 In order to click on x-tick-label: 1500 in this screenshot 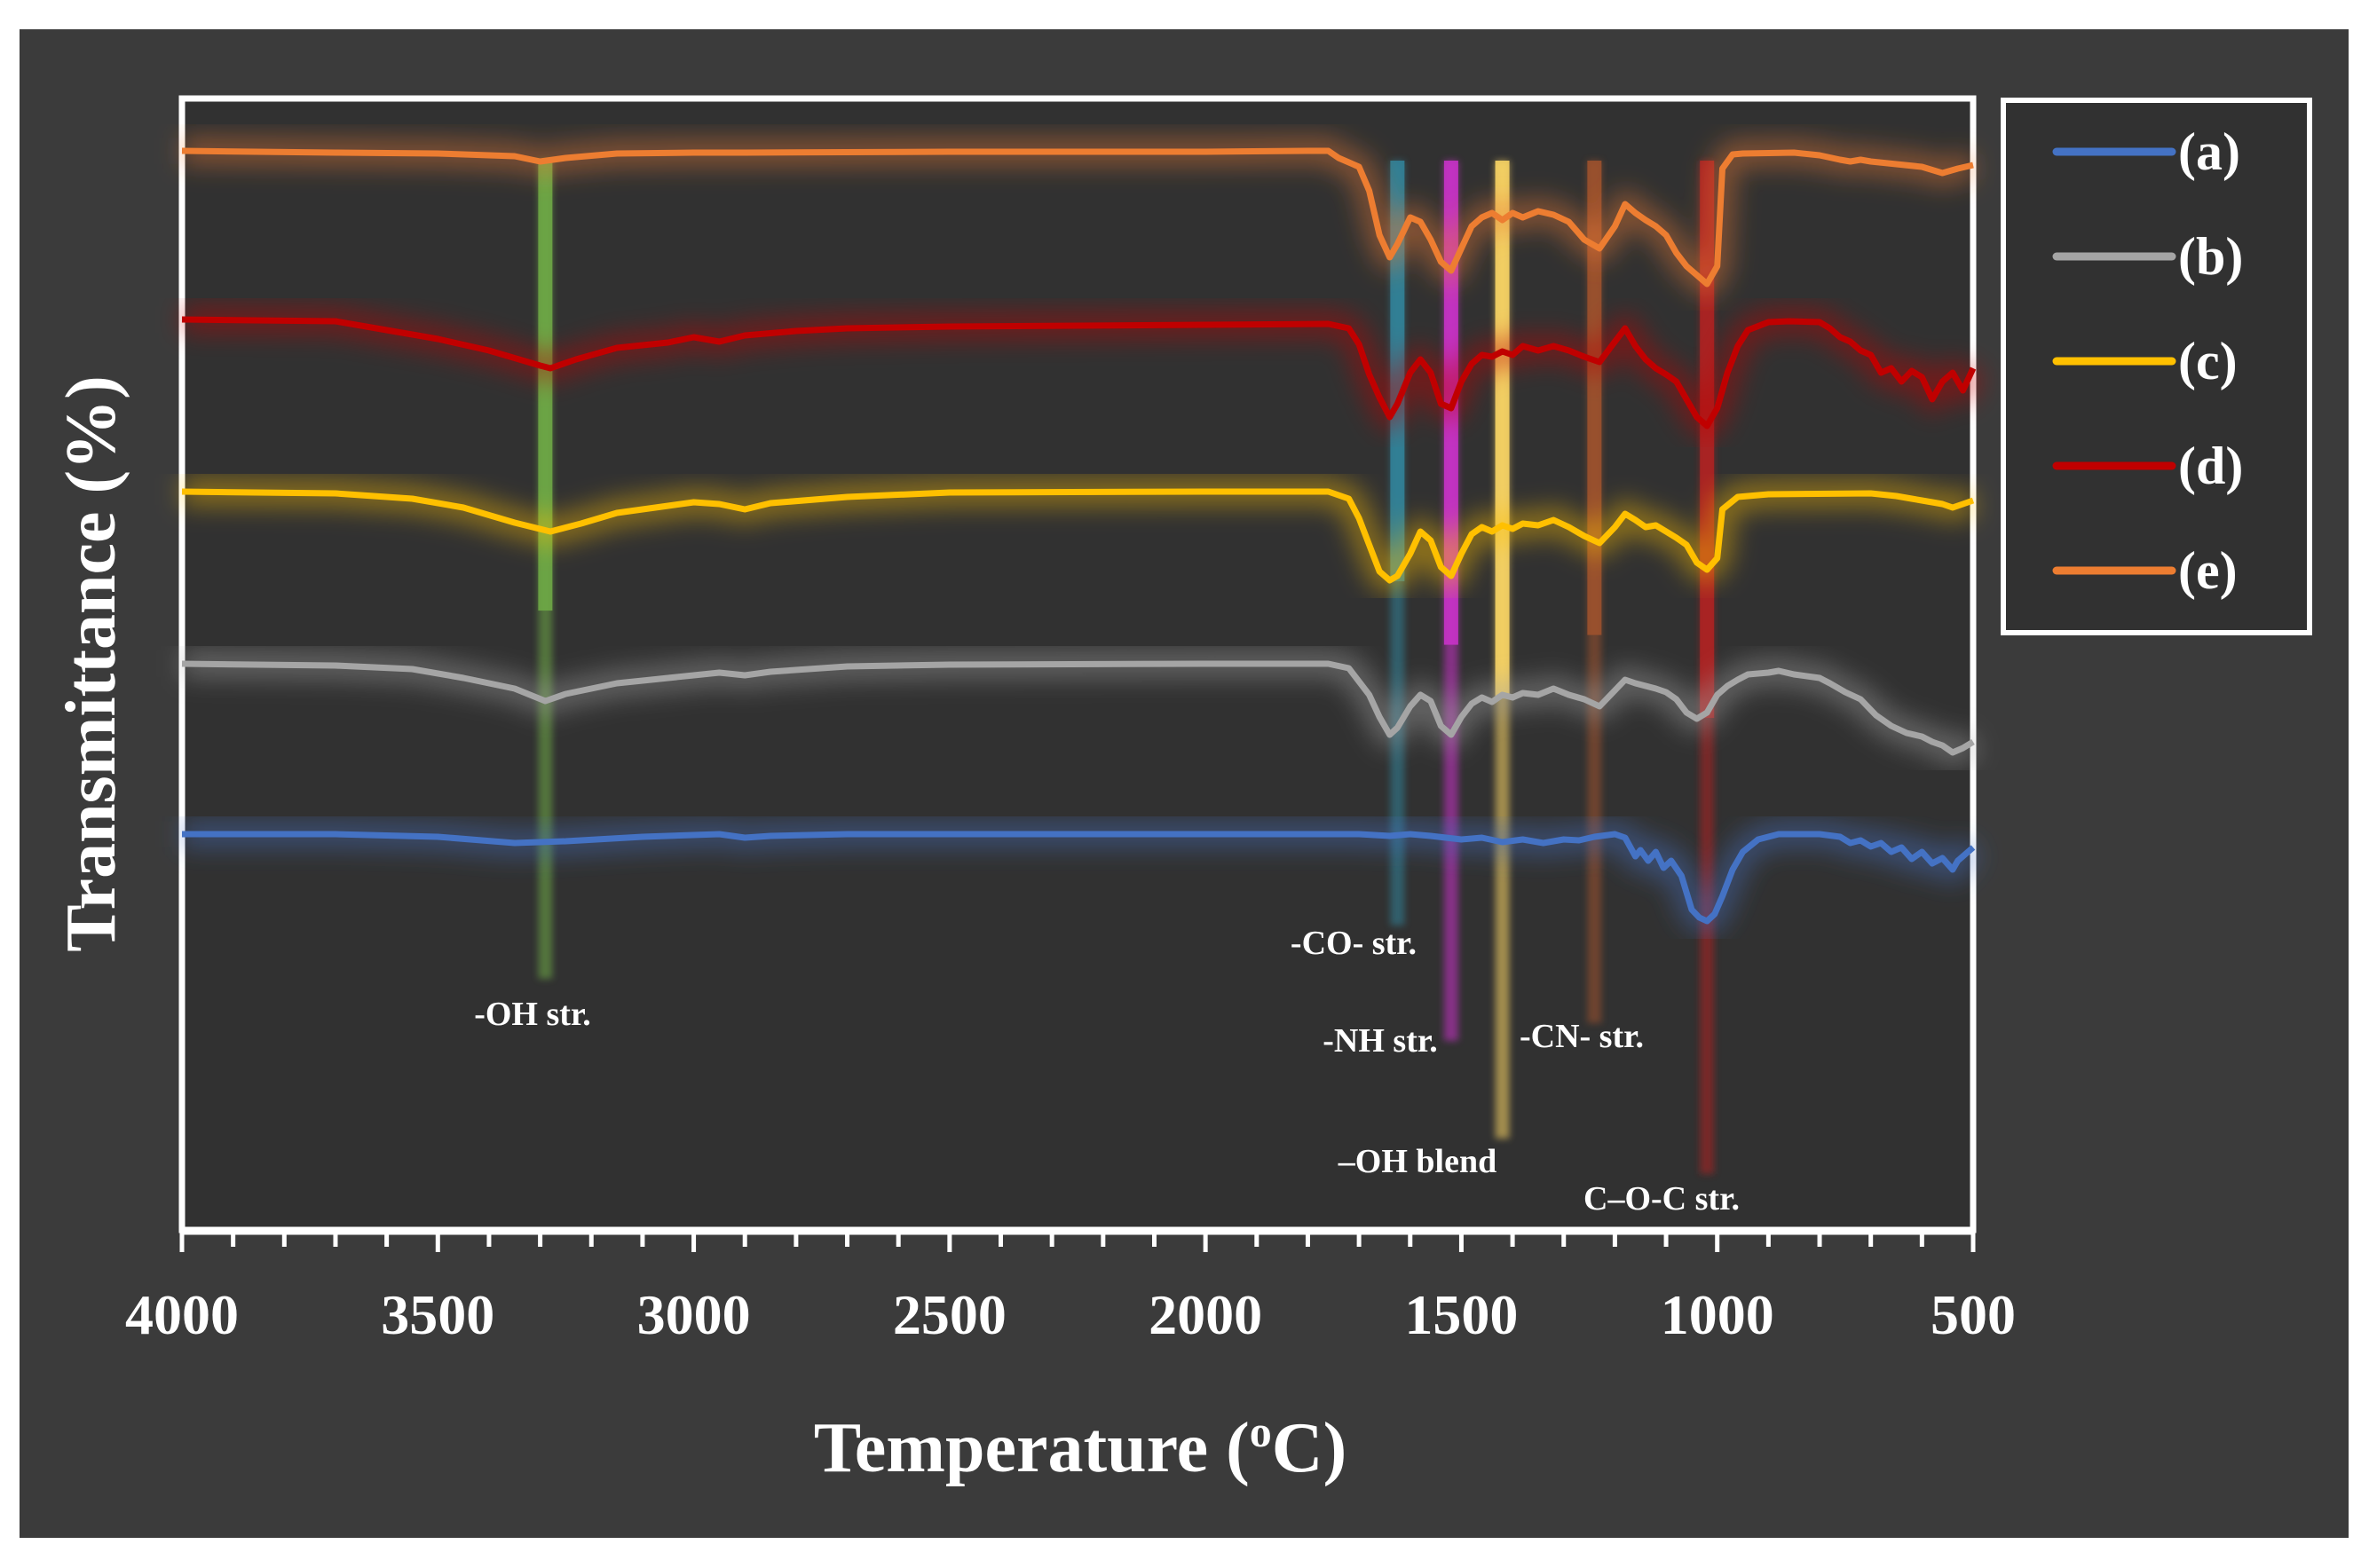, I will do `click(1461, 1315)`.